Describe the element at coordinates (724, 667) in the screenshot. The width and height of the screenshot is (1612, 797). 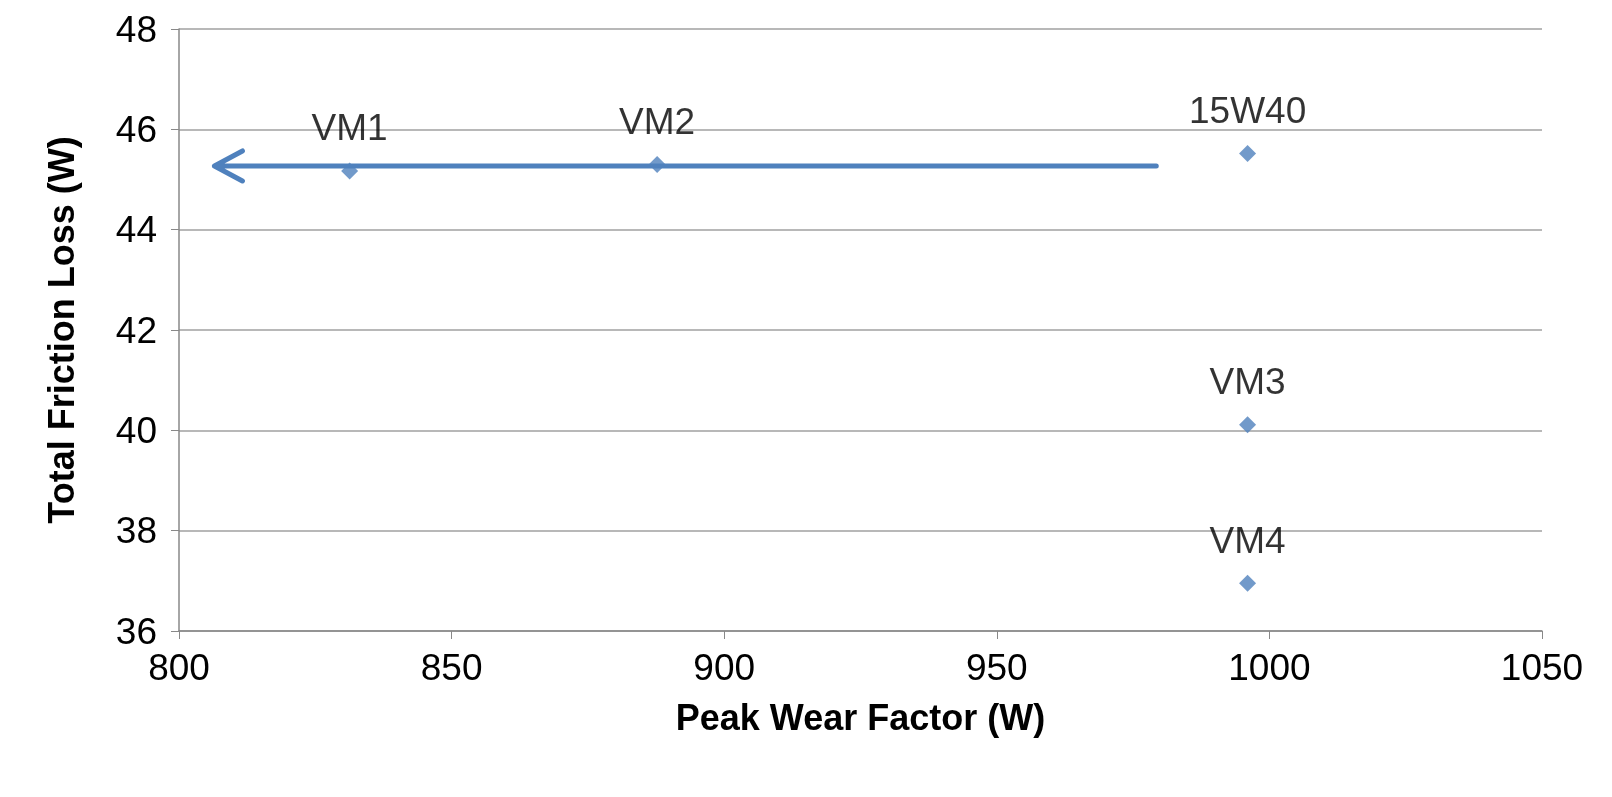
I see `x-tick-label: 900` at that location.